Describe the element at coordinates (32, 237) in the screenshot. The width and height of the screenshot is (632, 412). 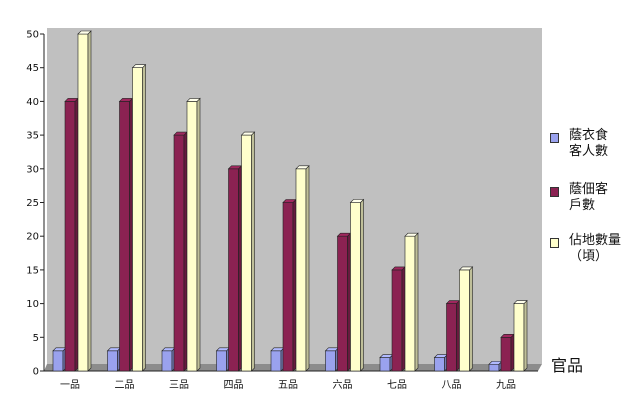
I see `y-tick-label: 20` at that location.